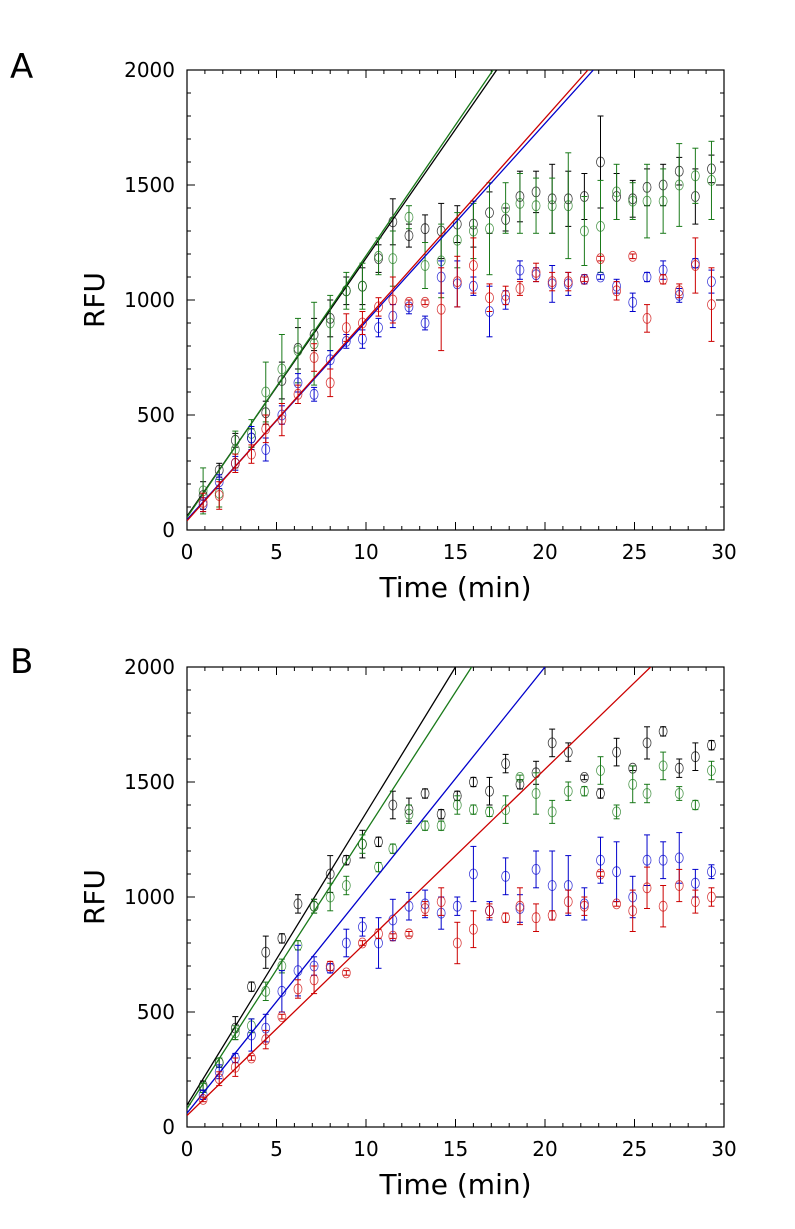 Image resolution: width=795 pixels, height=1229 pixels. I want to click on x-tick-label: 25, so click(634, 552).